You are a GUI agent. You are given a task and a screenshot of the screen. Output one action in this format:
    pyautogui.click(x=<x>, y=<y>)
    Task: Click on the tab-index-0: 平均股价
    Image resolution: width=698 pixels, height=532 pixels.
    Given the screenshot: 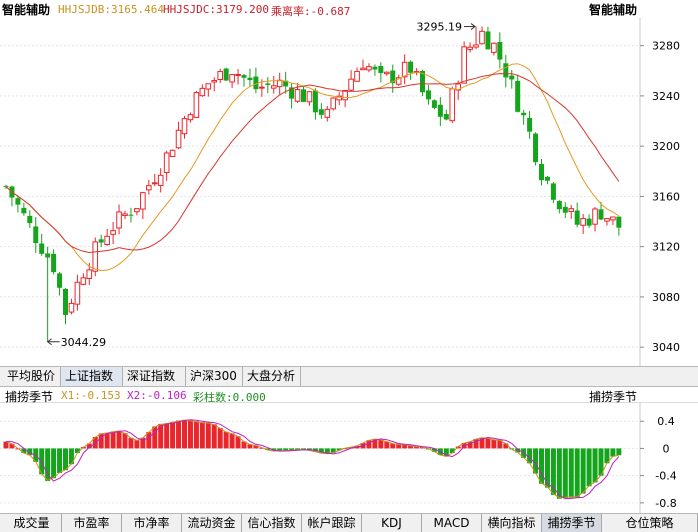 What is the action you would take?
    pyautogui.click(x=32, y=376)
    